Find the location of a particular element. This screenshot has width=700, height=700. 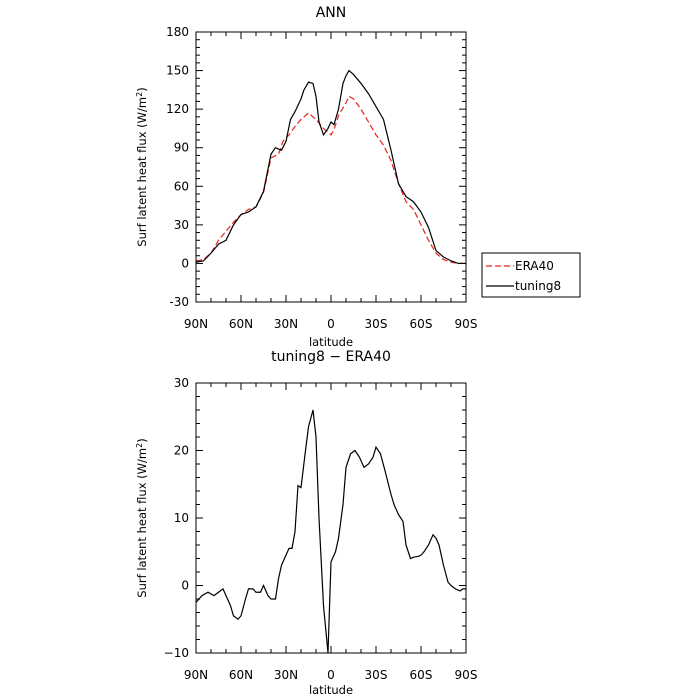

top-series-group is located at coordinates (330, 167).